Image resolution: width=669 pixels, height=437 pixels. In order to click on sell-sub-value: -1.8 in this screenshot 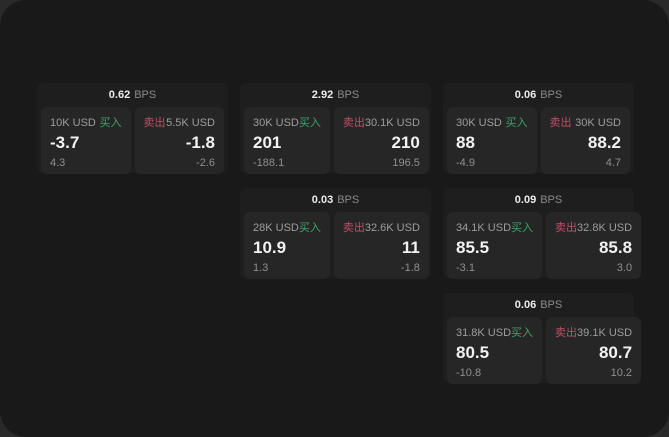, I will do `click(410, 268)`.